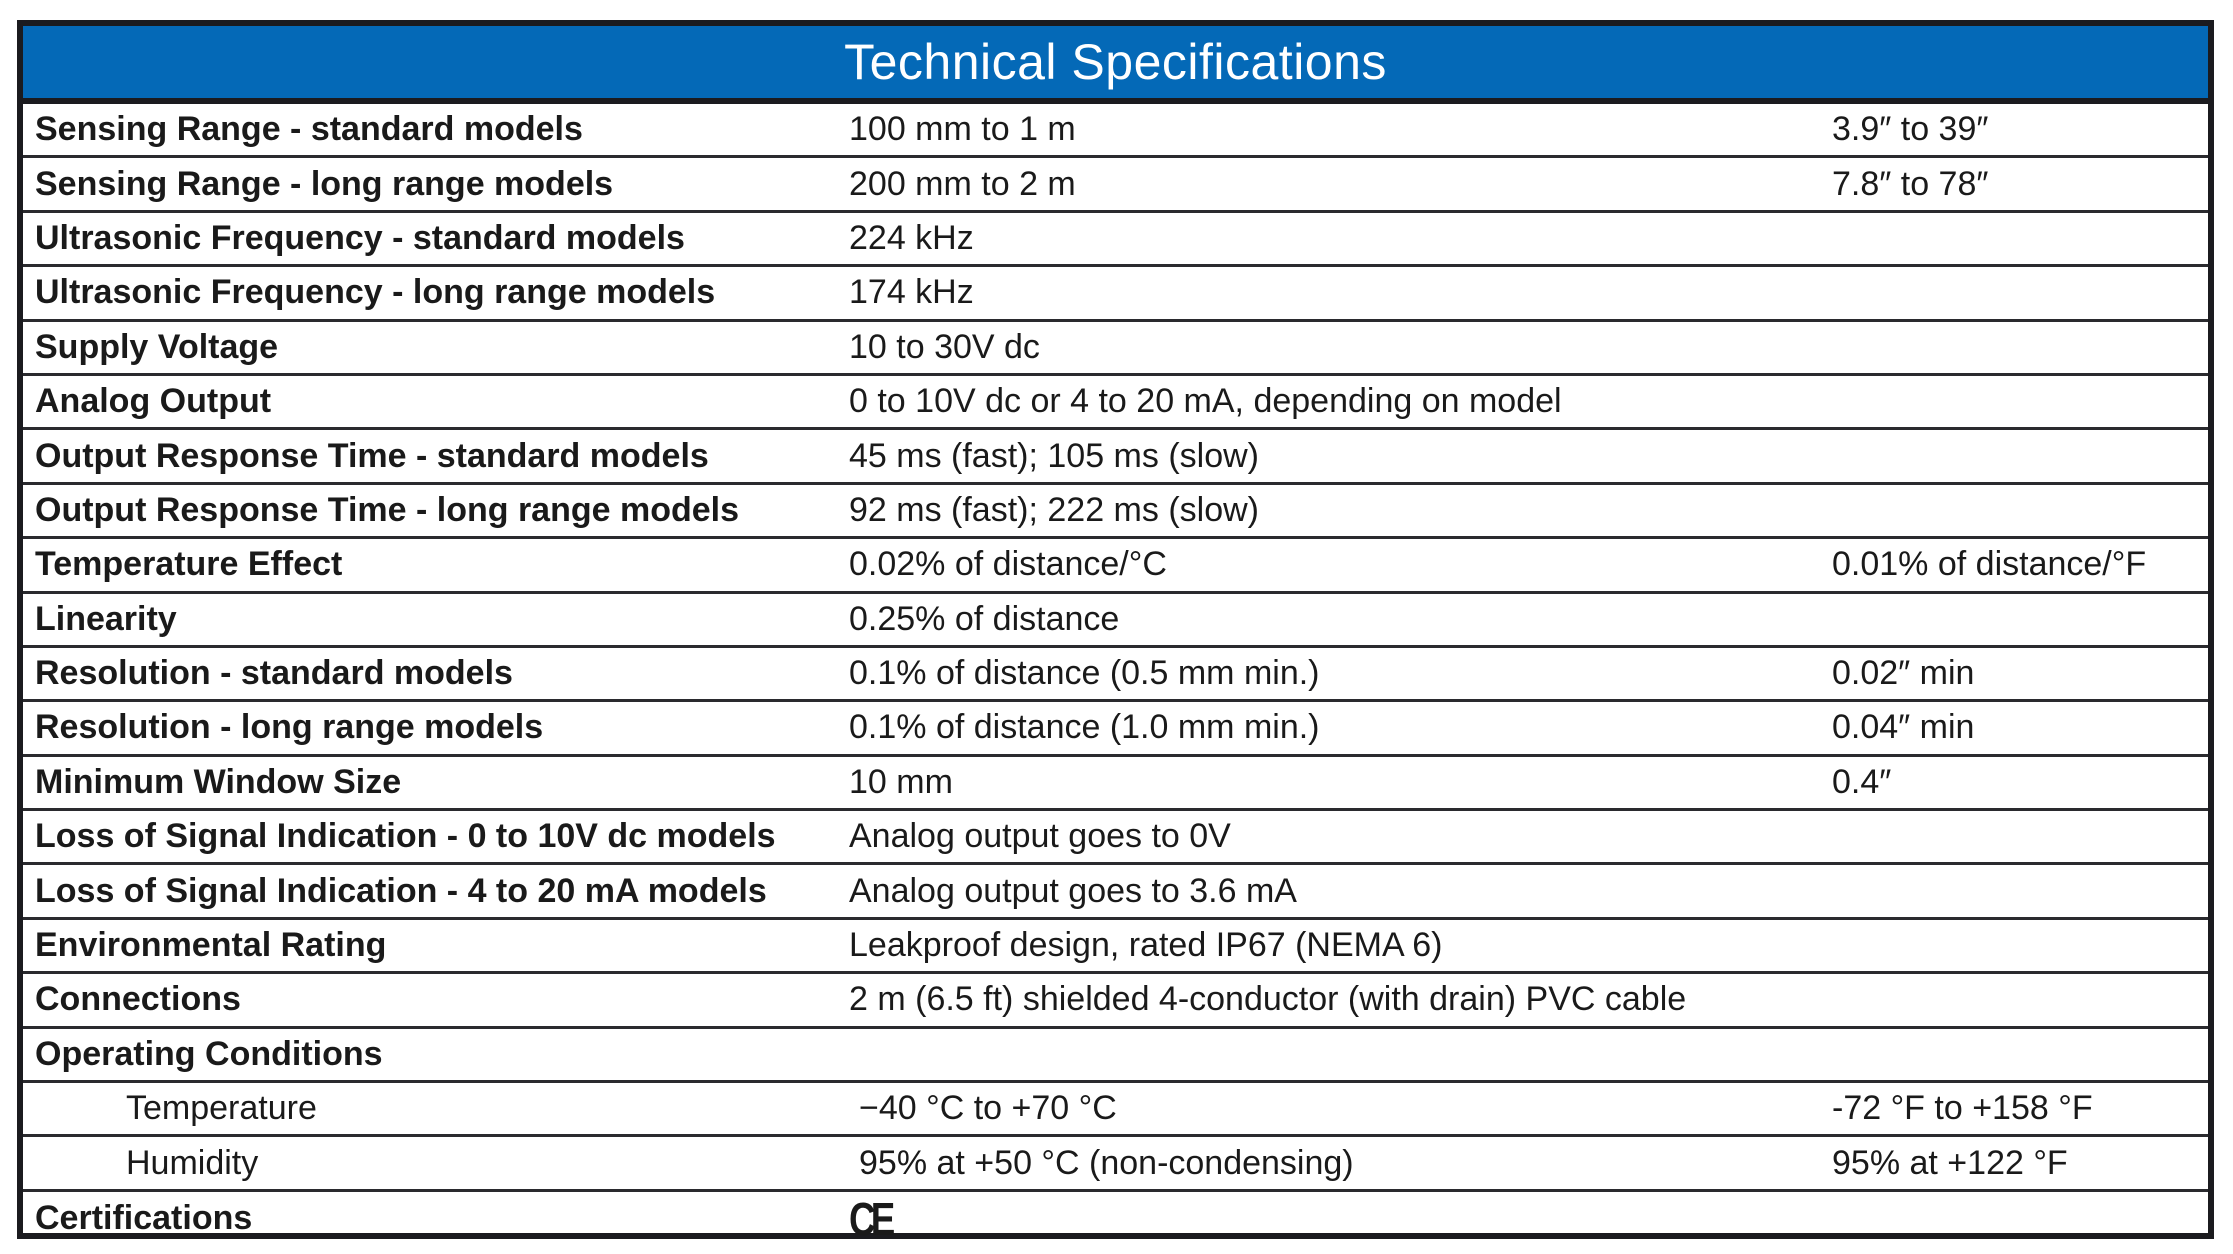  Describe the element at coordinates (436, 783) in the screenshot. I see `spec-label: Minimum Window Size` at that location.